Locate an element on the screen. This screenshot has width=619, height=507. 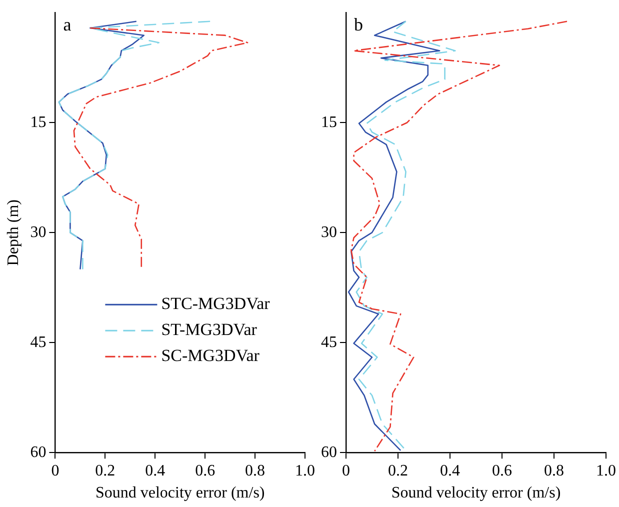
legend-label: STC-MG3DVar is located at coordinates (215, 304).